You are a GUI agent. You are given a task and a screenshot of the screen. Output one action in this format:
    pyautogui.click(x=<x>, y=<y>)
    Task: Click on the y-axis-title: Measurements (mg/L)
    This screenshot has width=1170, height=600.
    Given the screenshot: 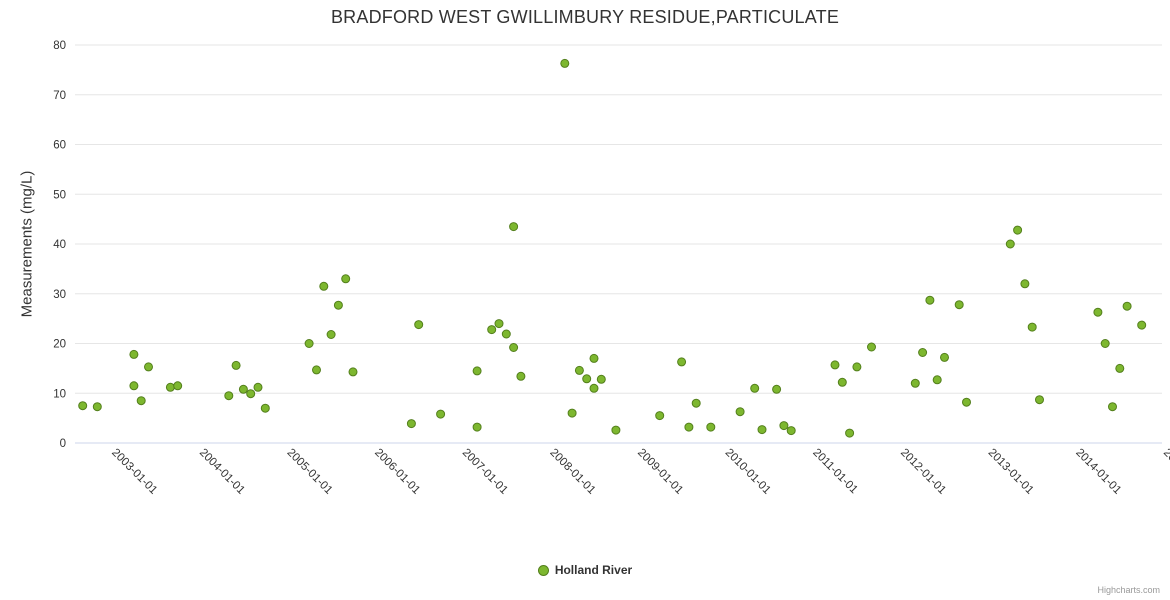 What is the action you would take?
    pyautogui.click(x=27, y=244)
    